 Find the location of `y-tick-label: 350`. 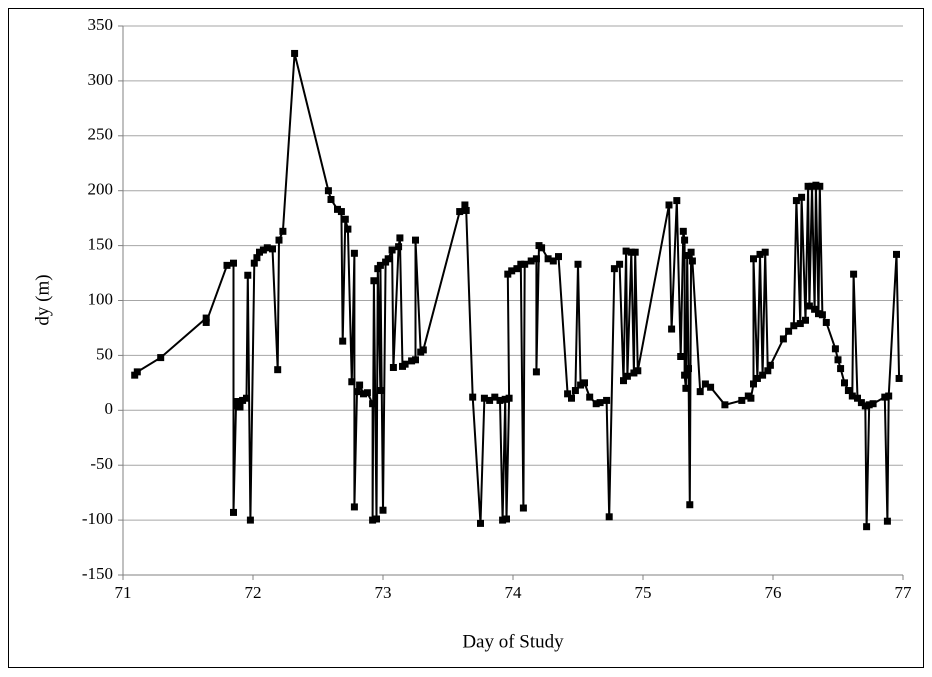

y-tick-label: 350 is located at coordinates (101, 24).